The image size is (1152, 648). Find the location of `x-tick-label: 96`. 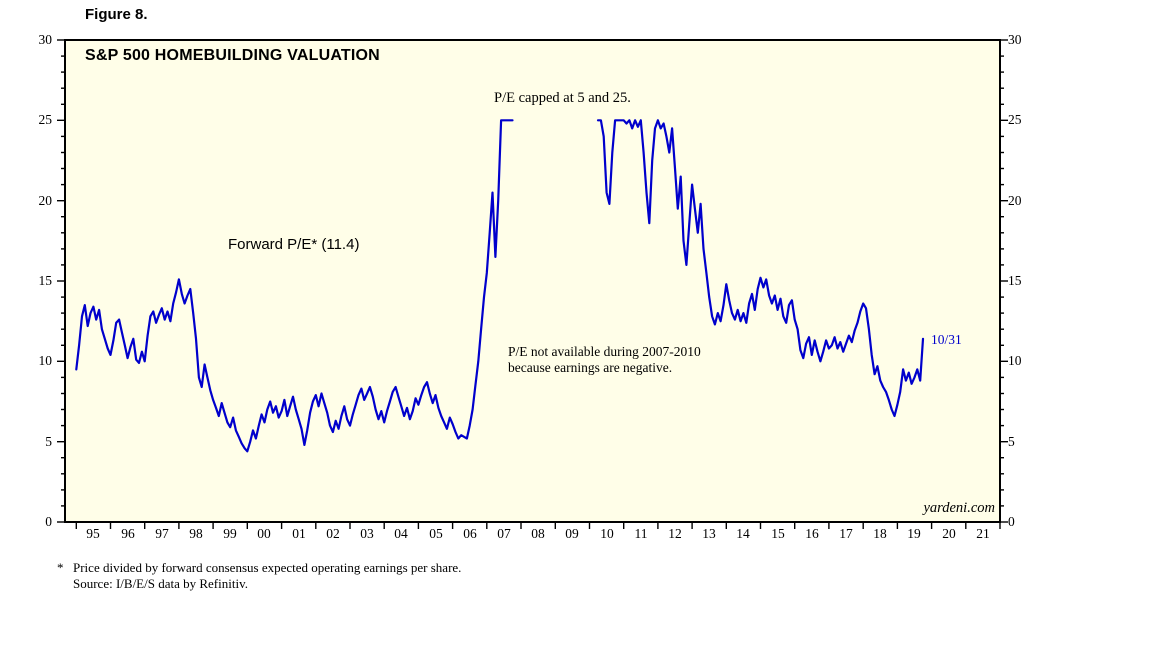

x-tick-label: 96 is located at coordinates (128, 533).